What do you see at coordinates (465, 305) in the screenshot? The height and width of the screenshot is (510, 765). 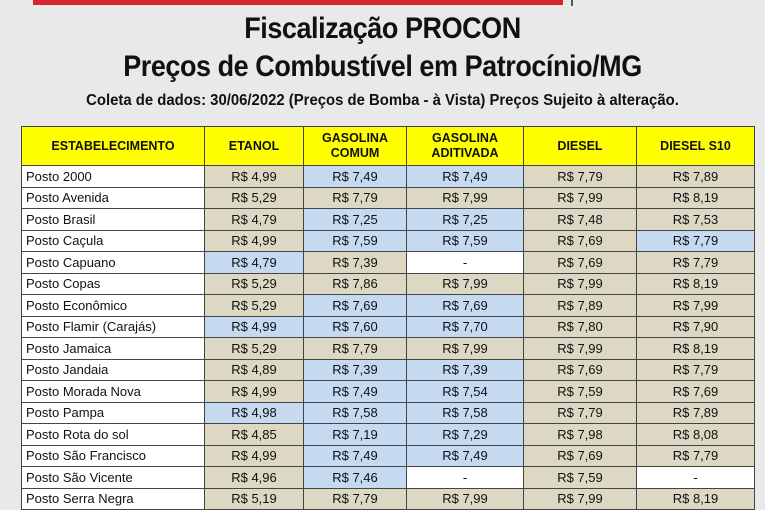 I see `cell-gasoline-additive: R$ 7,69` at bounding box center [465, 305].